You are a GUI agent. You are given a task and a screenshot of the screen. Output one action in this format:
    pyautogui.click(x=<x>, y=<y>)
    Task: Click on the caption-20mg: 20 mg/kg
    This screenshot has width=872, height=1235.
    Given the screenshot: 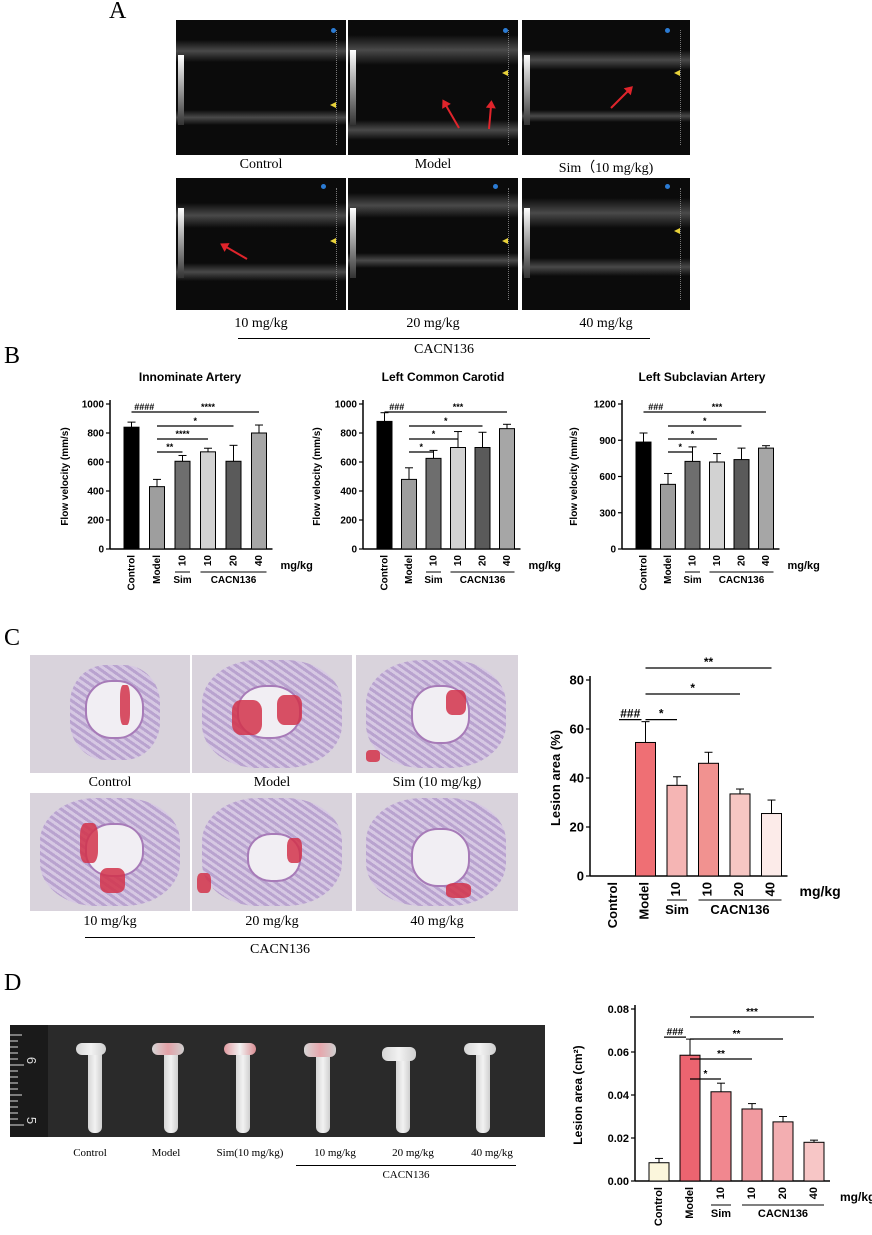 What is the action you would take?
    pyautogui.click(x=433, y=323)
    